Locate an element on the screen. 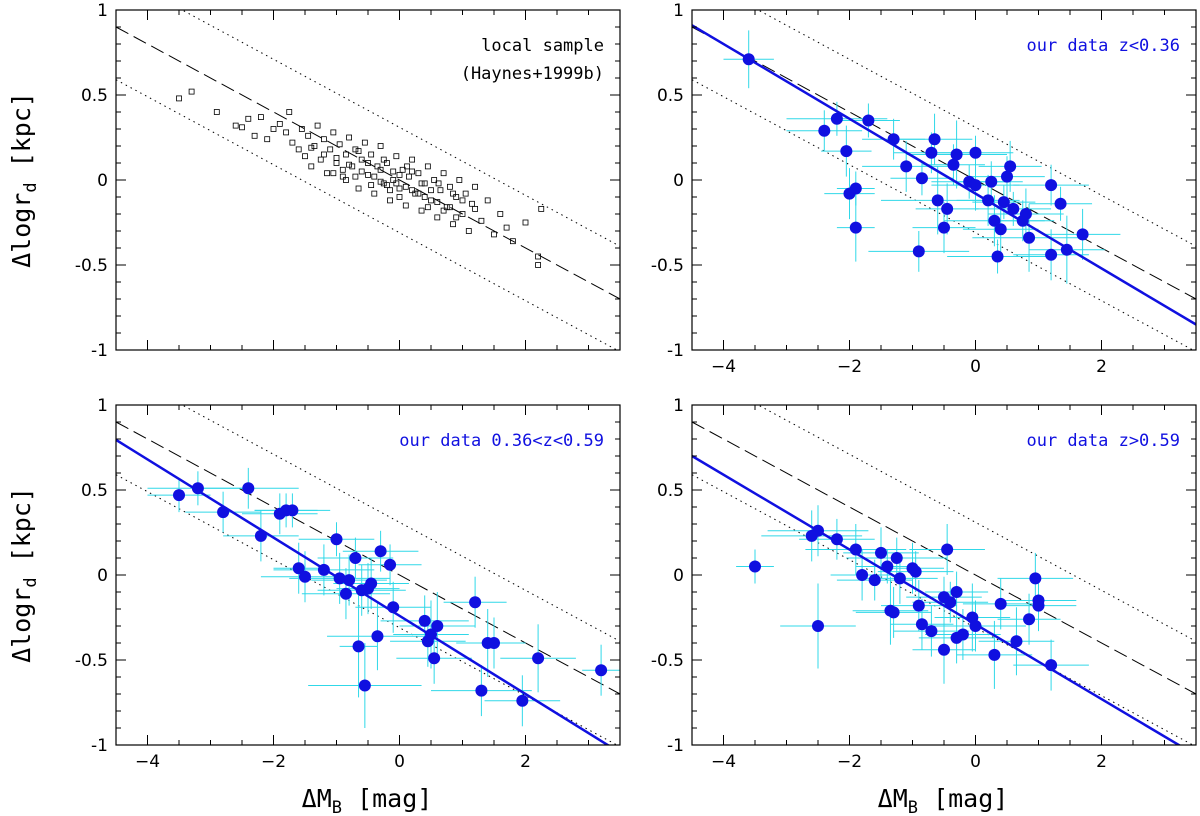 This screenshot has height=816, width=1200. panel-annotation: local sample is located at coordinates (542, 46).